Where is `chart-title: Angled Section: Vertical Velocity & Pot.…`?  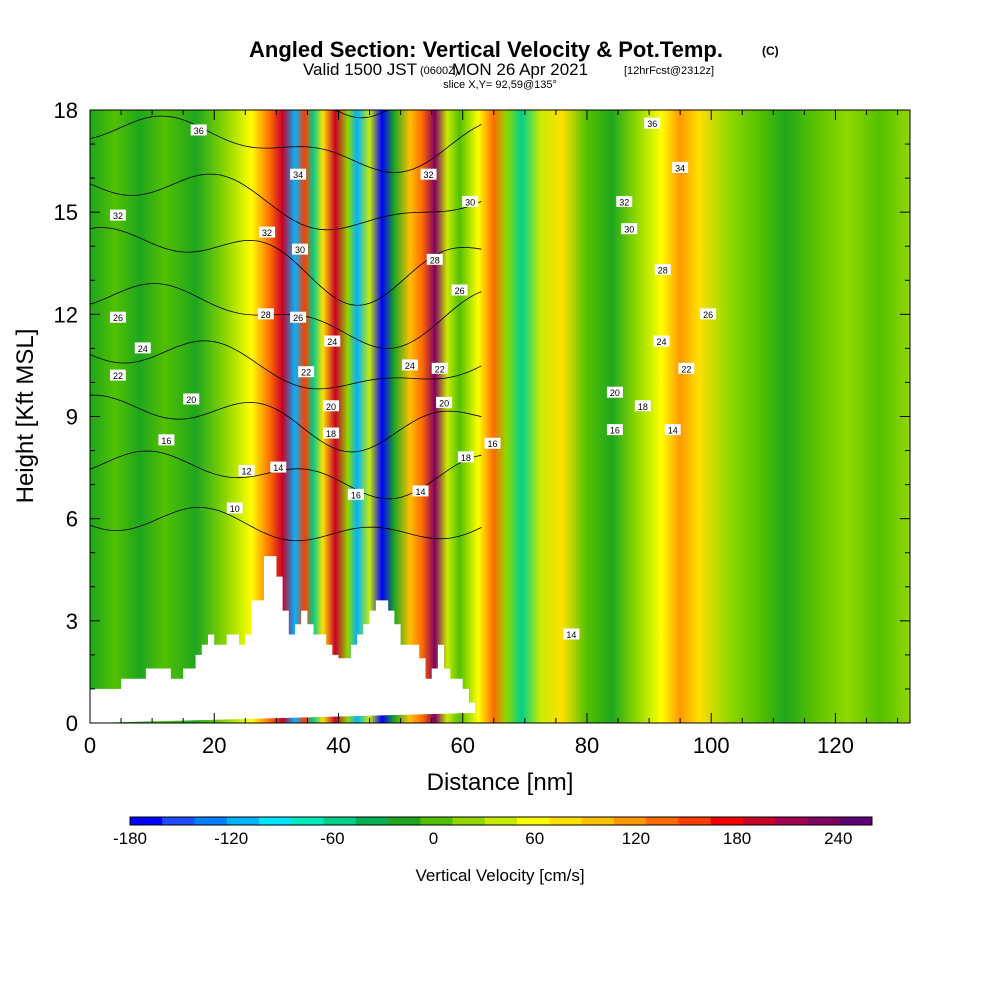 chart-title: Angled Section: Vertical Velocity & Pot.… is located at coordinates (486, 49).